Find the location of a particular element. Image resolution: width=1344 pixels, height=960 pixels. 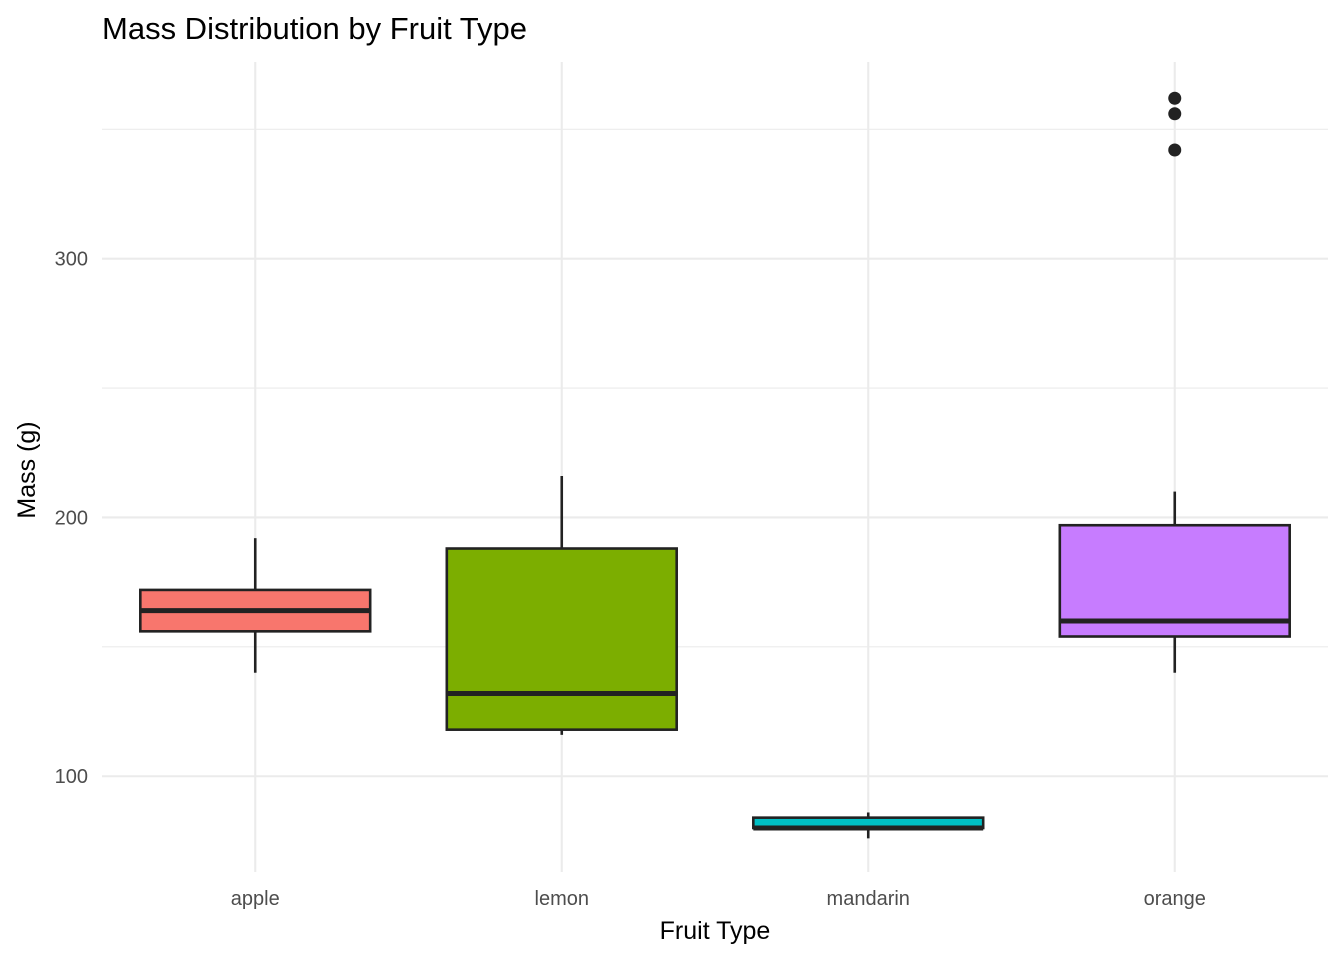

y-axis-title: Mass (g) is located at coordinates (27, 469).